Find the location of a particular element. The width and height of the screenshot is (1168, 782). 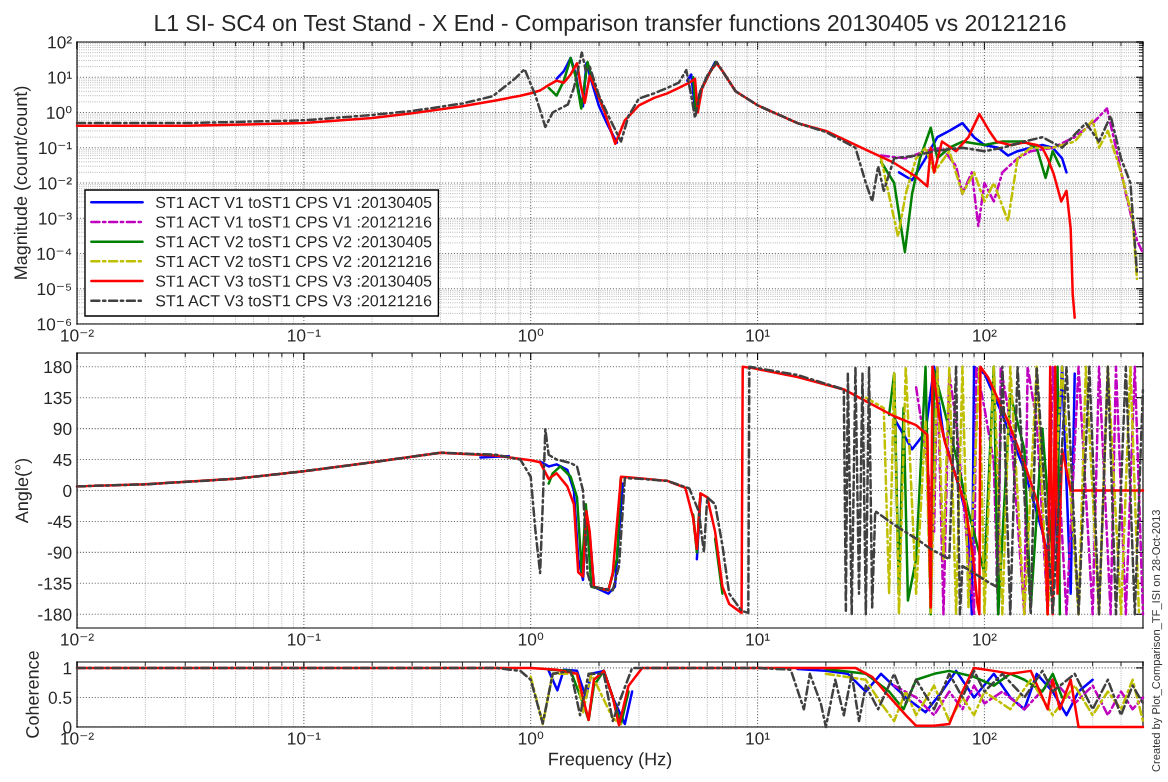

legend-label: ST1 ACT V1 toST1 CPS V1 :20121216 is located at coordinates (293, 222).